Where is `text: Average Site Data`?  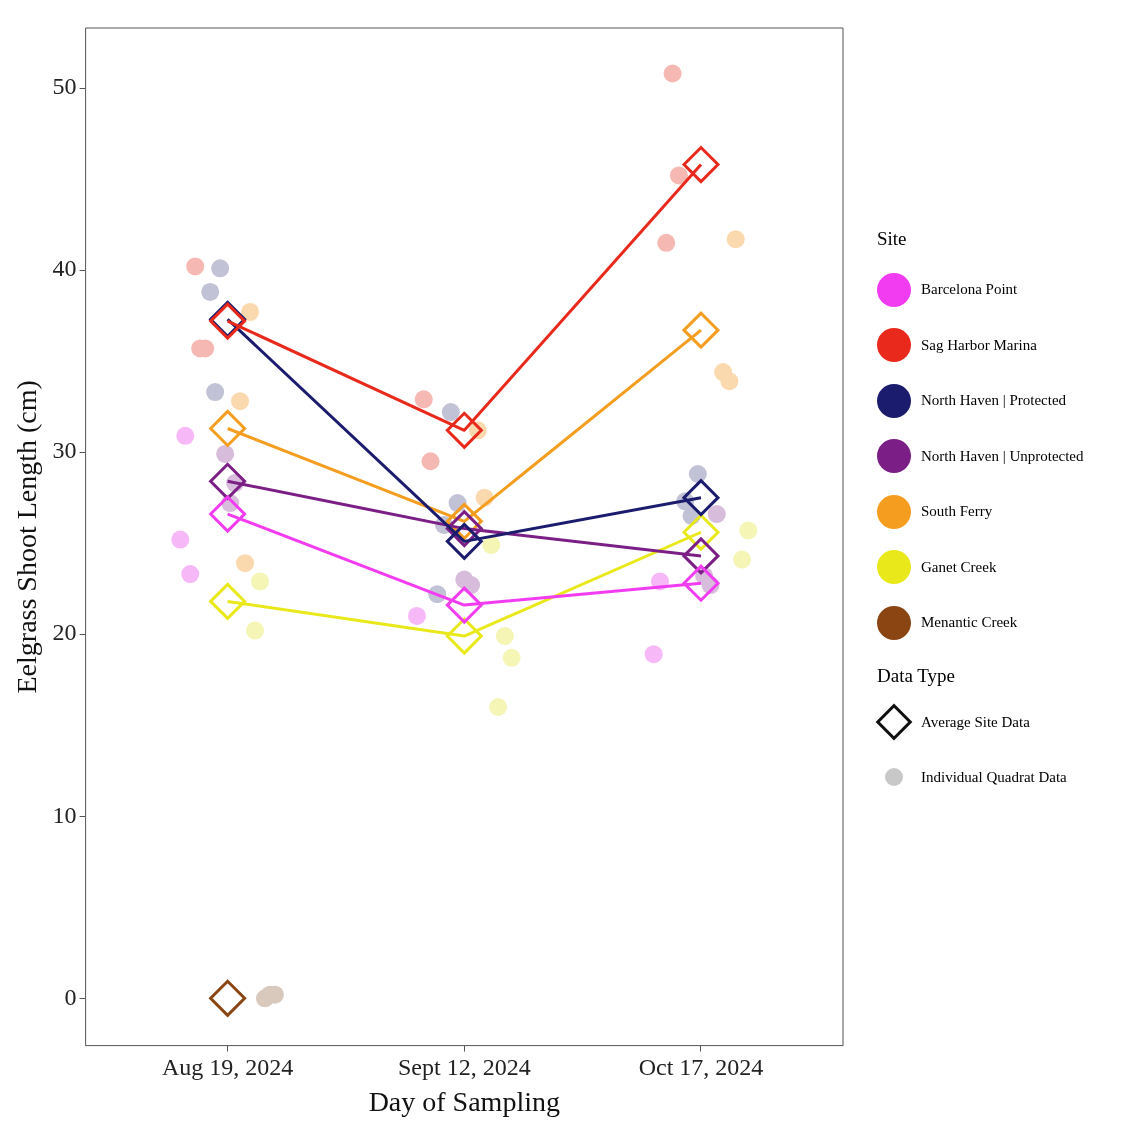 text: Average Site Data is located at coordinates (975, 722).